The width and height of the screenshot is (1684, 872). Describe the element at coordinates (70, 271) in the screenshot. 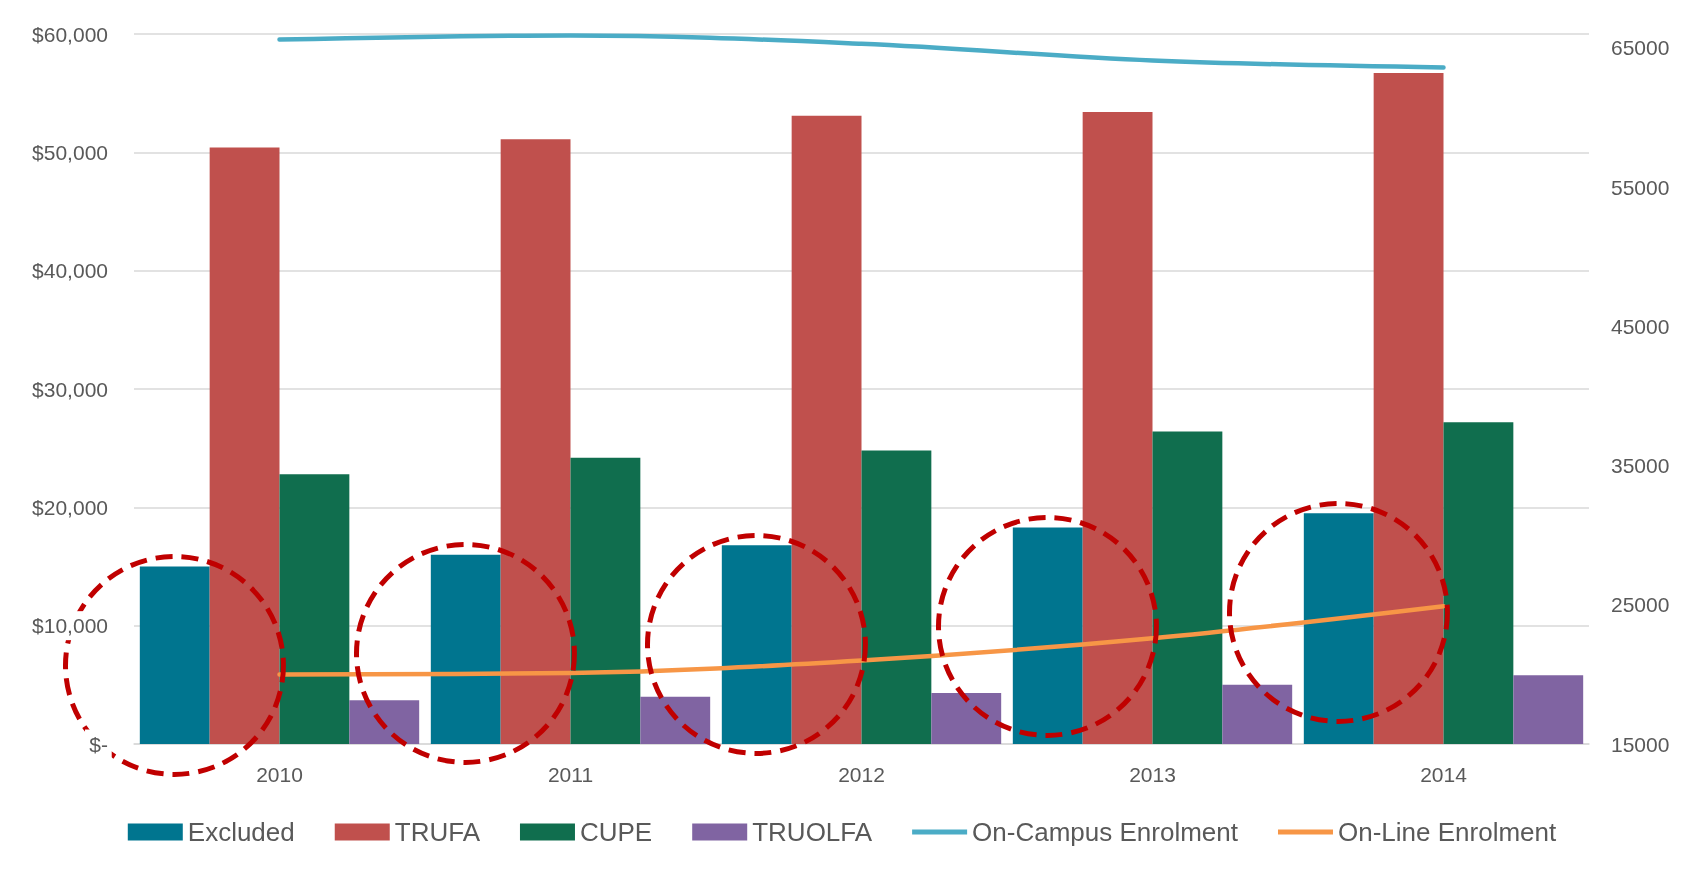

I see `y-tick-label: $40,000` at that location.